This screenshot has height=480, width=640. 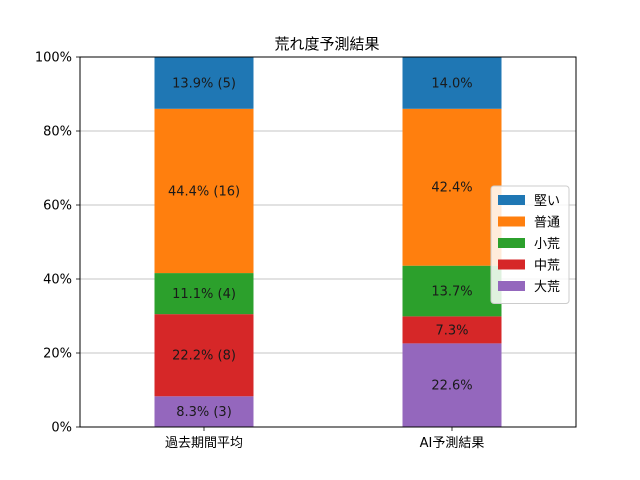 I want to click on data-label: 13.7%, so click(x=451, y=292).